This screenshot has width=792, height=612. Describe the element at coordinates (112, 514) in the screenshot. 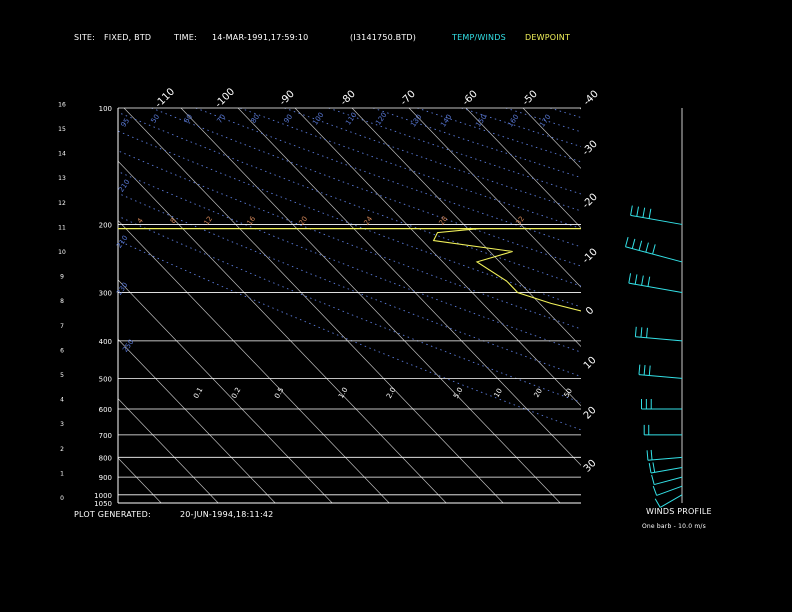

I see `plot-generated-label: PLOT GENERATED:` at that location.